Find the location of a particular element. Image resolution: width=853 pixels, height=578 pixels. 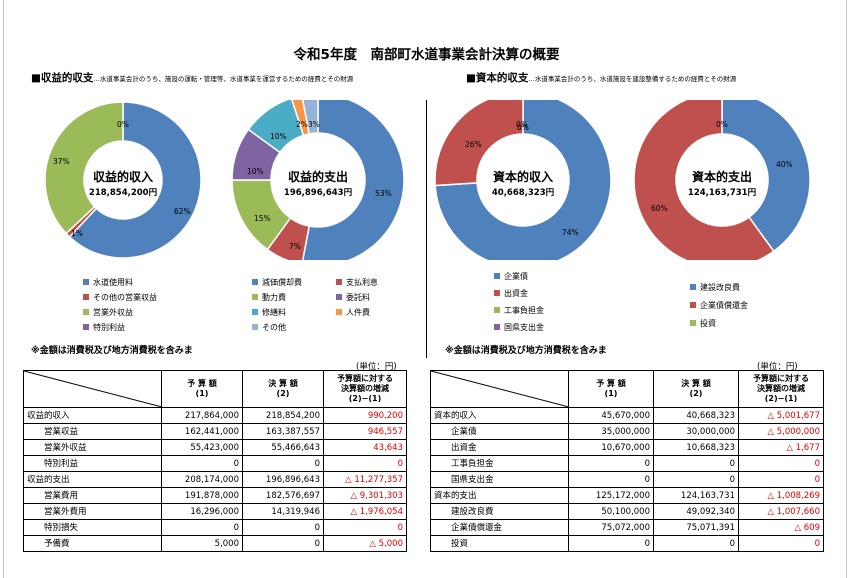

settled-cell: 55,466,643 is located at coordinates (283, 447).